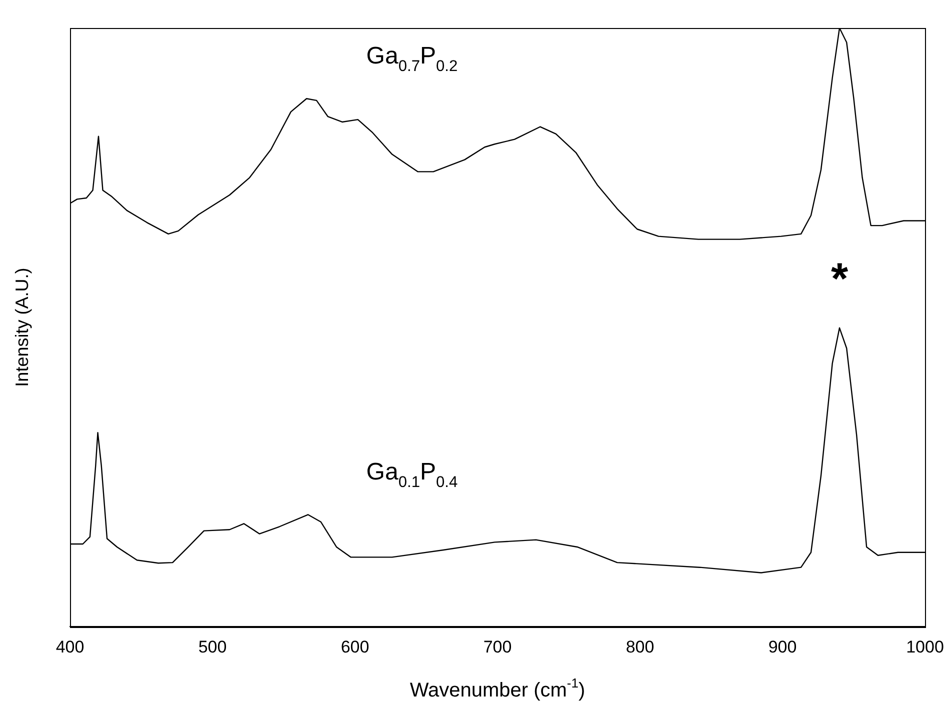 The image size is (947, 721). Describe the element at coordinates (782, 646) in the screenshot. I see `x-tick-label: 900` at that location.